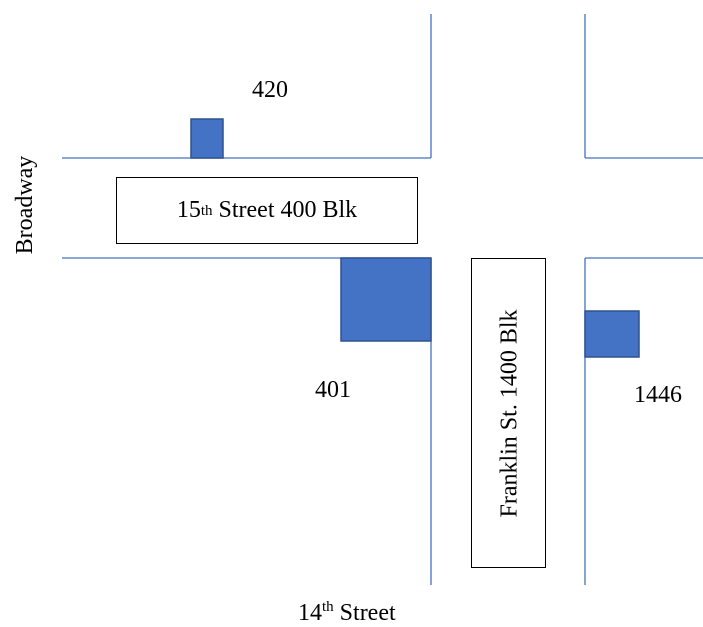 This screenshot has height=627, width=703. What do you see at coordinates (188, 210) in the screenshot?
I see `street-15th-prefix: 15` at bounding box center [188, 210].